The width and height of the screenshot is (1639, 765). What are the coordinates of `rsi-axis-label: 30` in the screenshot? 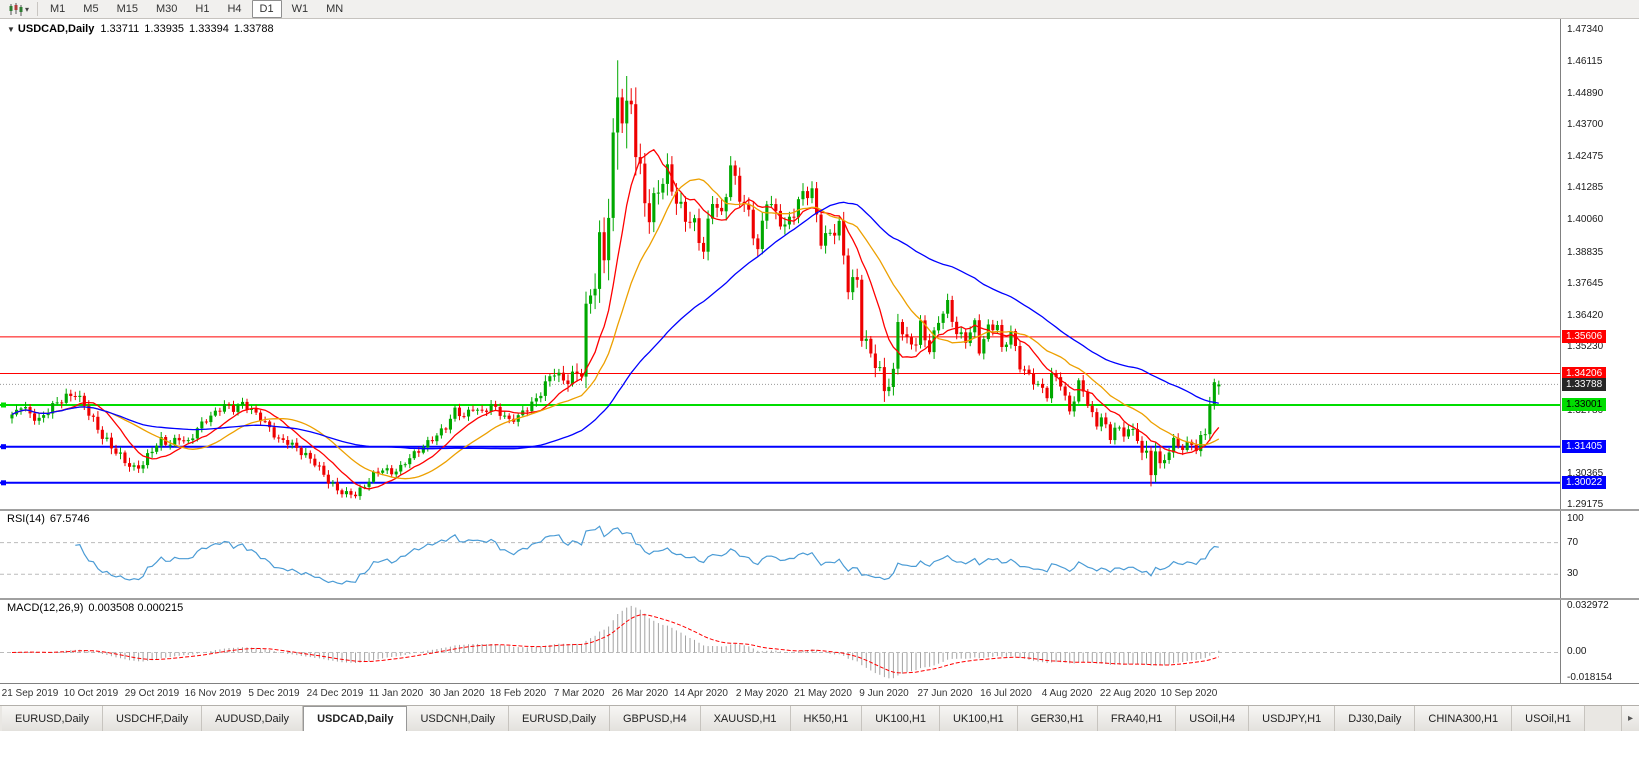 It's located at (1573, 573).